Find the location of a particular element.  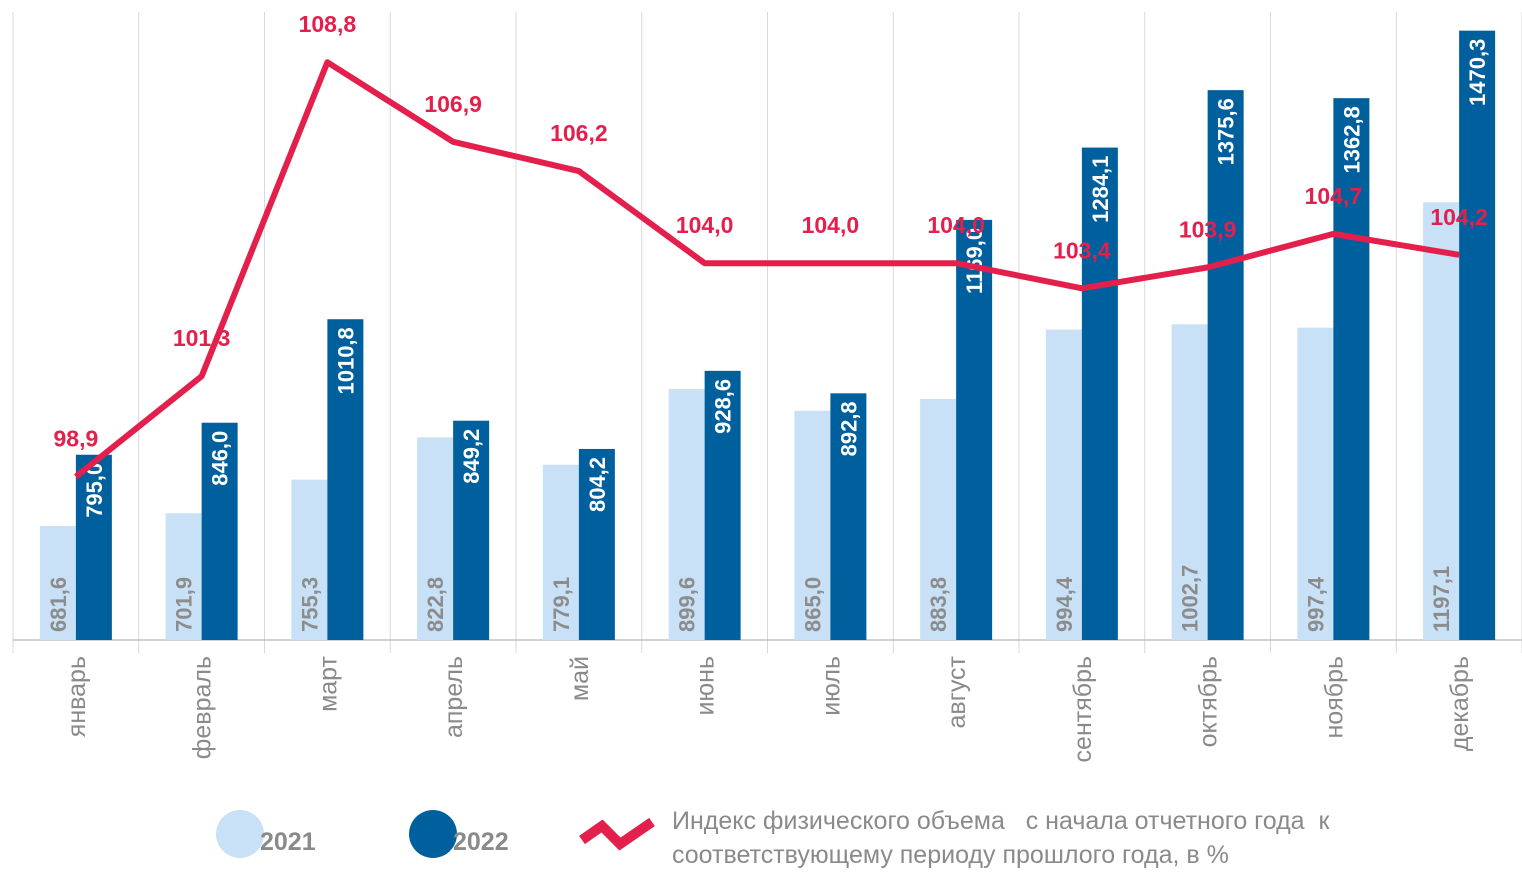

legend-label: 2021 is located at coordinates (288, 842).